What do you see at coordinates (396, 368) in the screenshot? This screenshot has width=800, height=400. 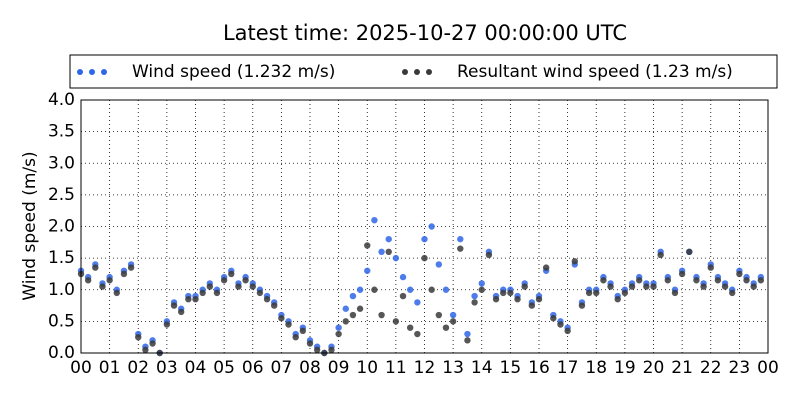 I see `x-tick-label: 11` at bounding box center [396, 368].